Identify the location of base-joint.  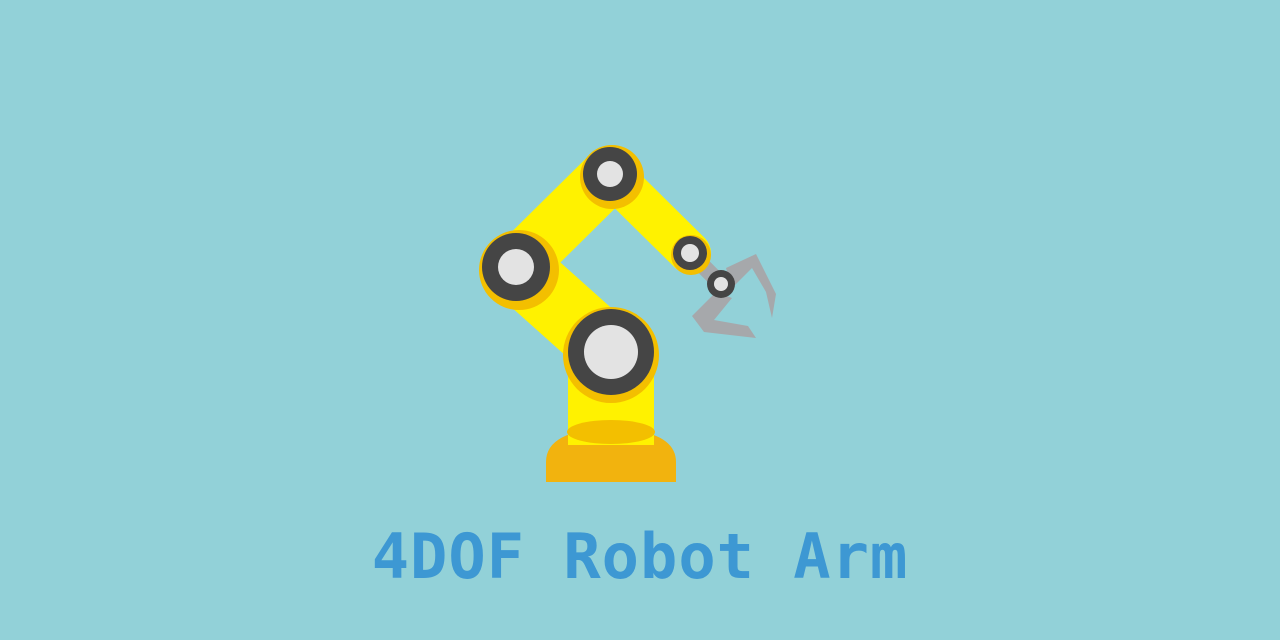
(611, 355).